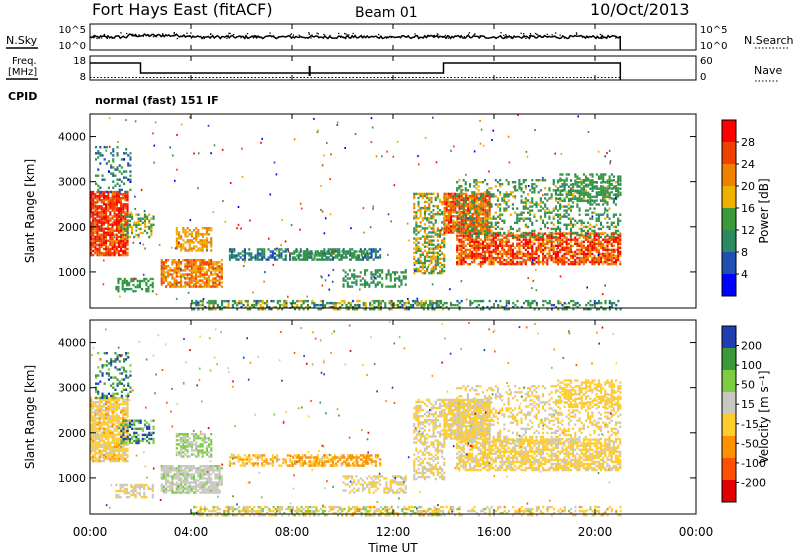 The image size is (800, 554). I want to click on freq-line, so click(356, 71).